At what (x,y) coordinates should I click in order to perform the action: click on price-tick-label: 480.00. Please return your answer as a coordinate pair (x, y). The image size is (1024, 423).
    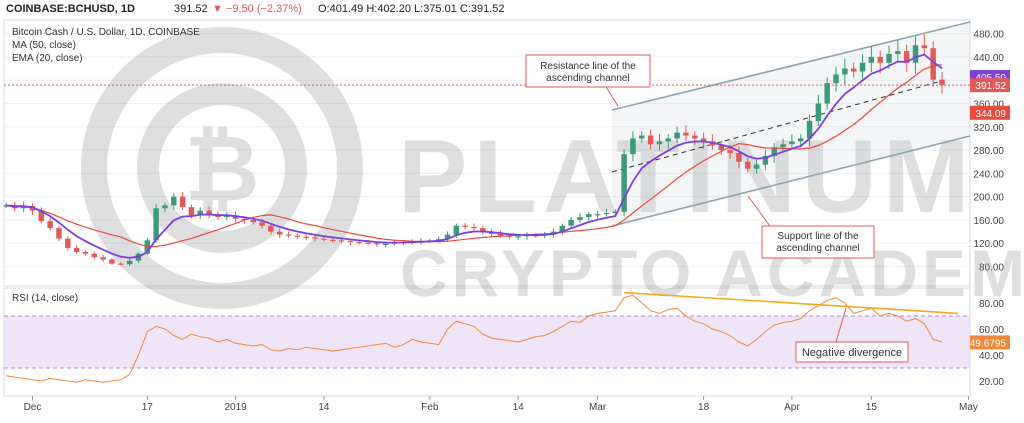
    Looking at the image, I should click on (988, 35).